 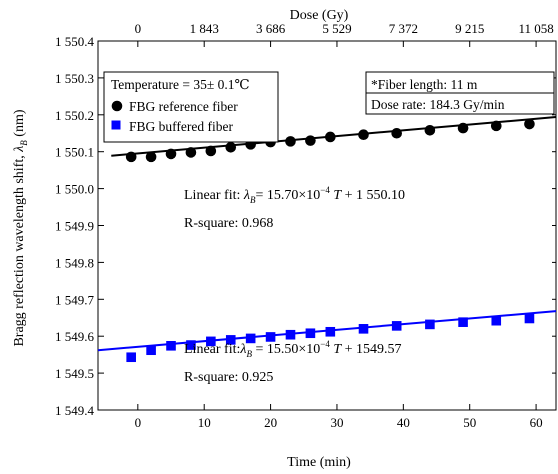 I want to click on top-axis-ticks: 0 1 843 3 686 5 529 7 372 9 215 11 058, so click(x=344, y=34).